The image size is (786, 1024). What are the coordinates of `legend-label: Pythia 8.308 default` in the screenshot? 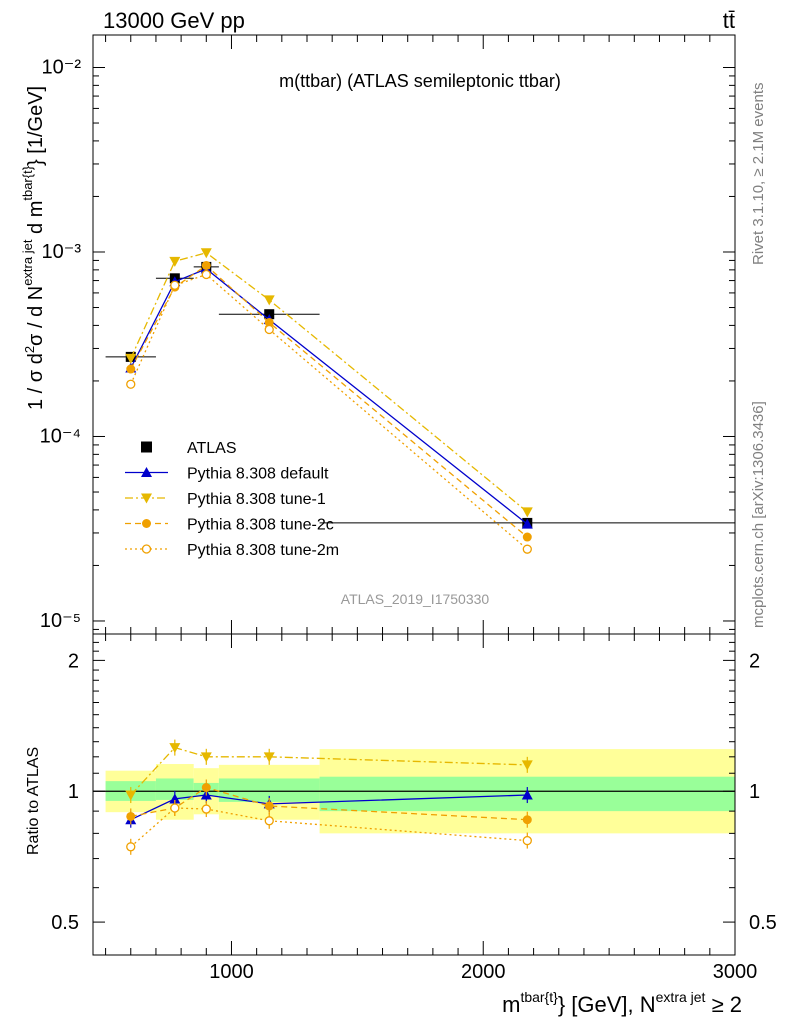 It's located at (258, 474).